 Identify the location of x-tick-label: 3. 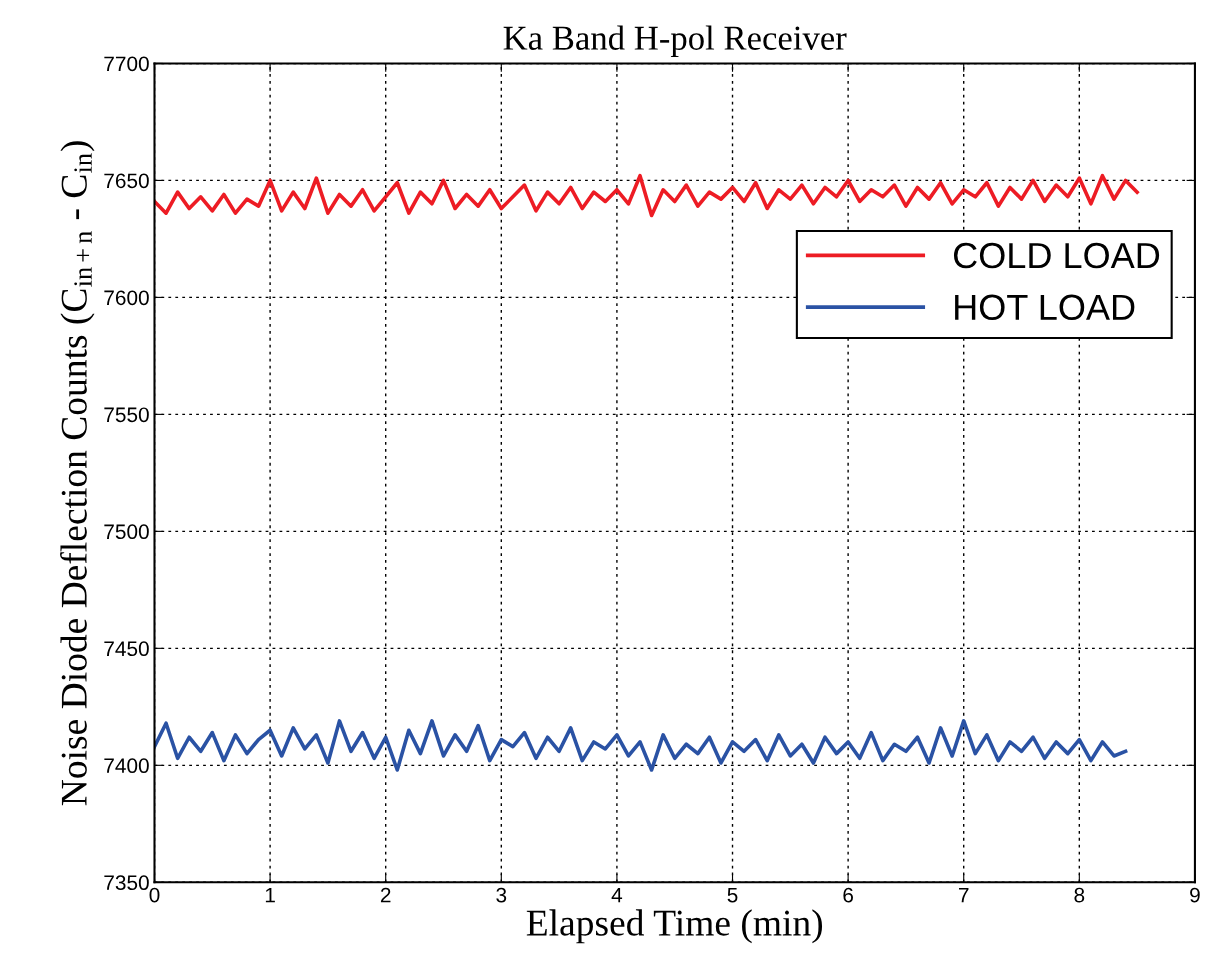
(501, 895).